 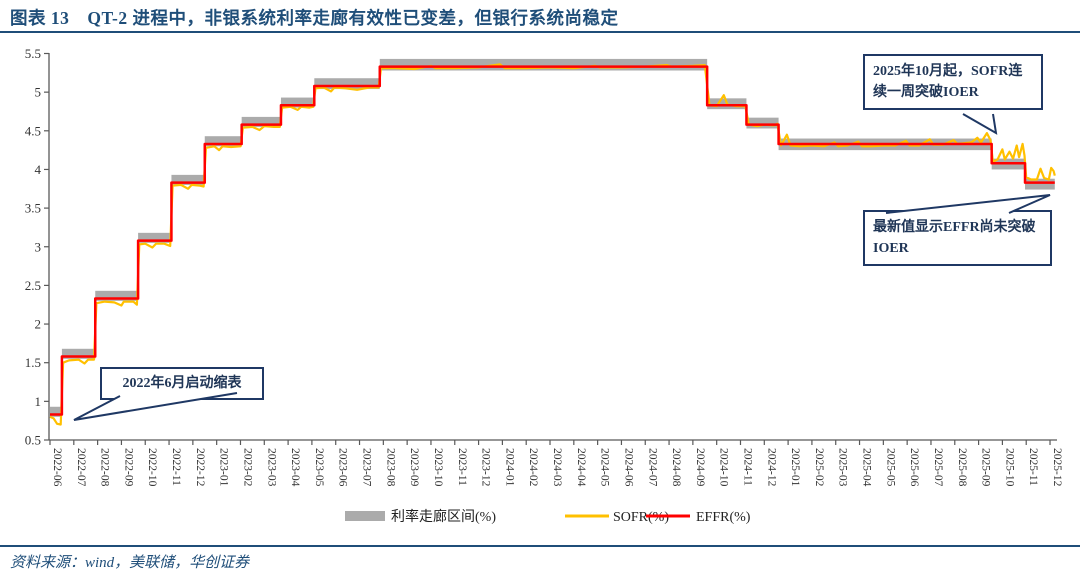 What do you see at coordinates (980, 124) in the screenshot?
I see `callout-pointer-sofr-break` at bounding box center [980, 124].